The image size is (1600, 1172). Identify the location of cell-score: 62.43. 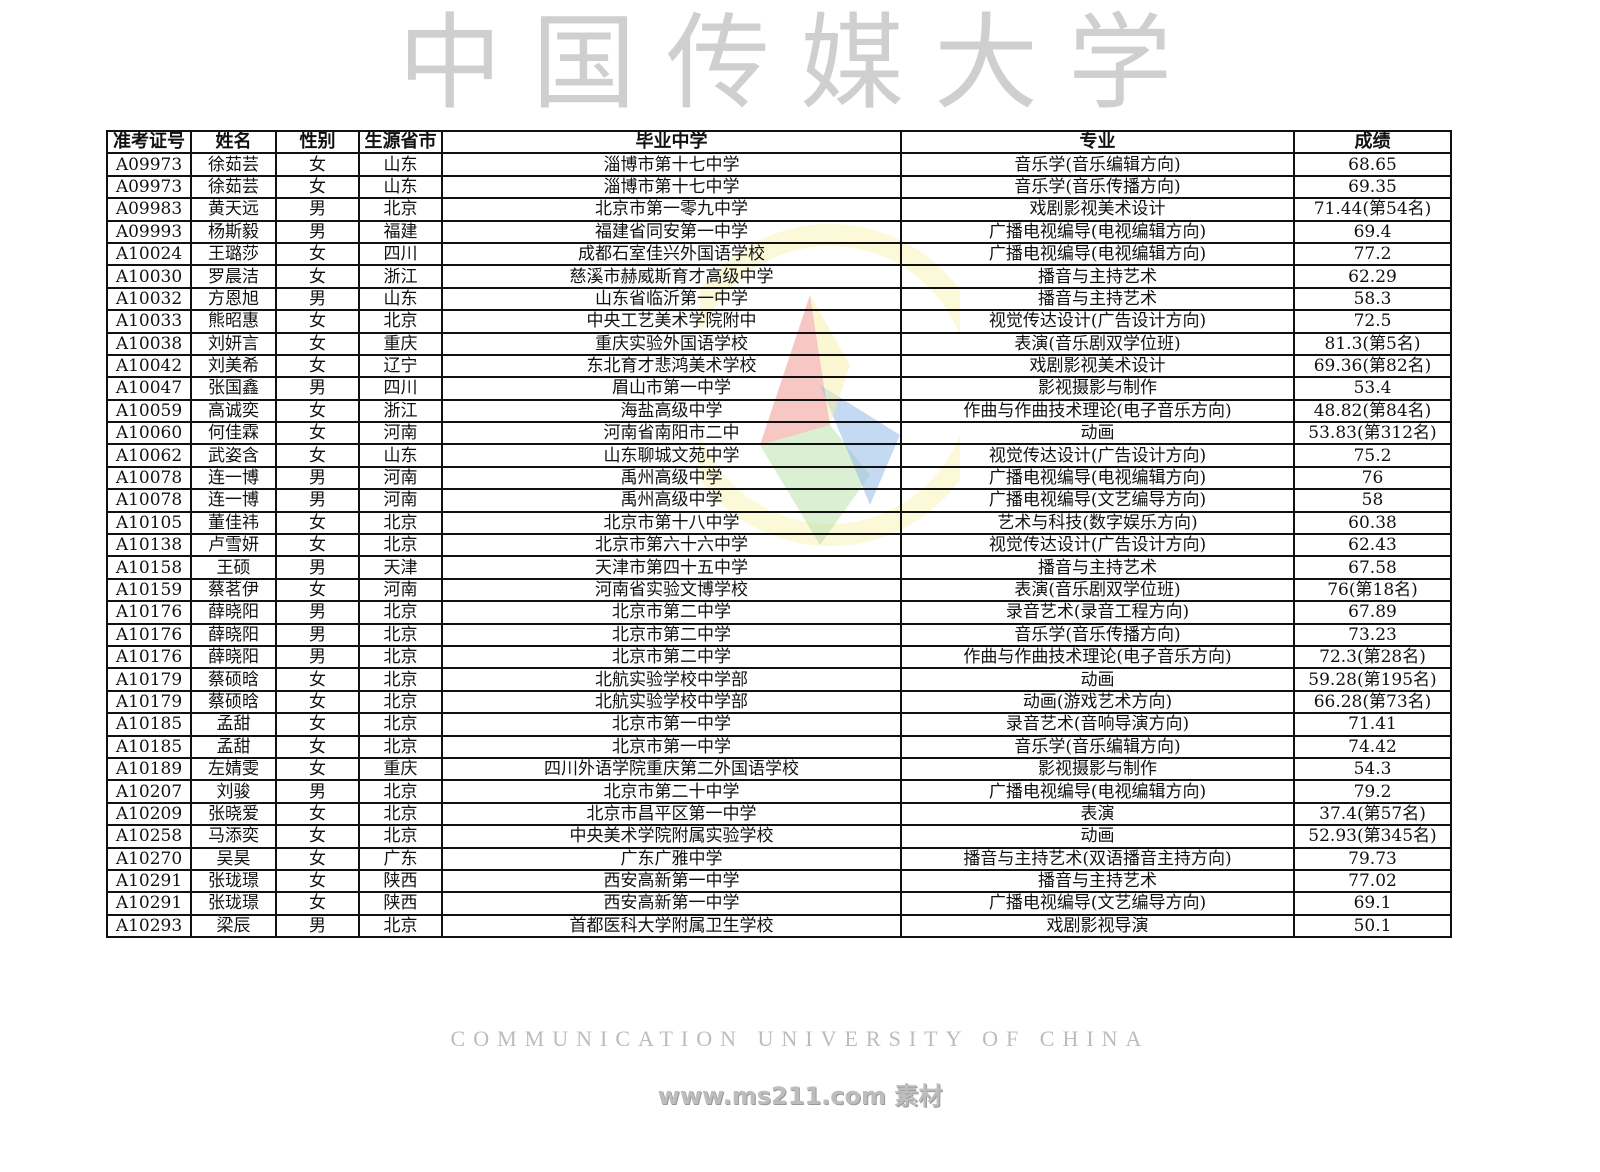
(1372, 545).